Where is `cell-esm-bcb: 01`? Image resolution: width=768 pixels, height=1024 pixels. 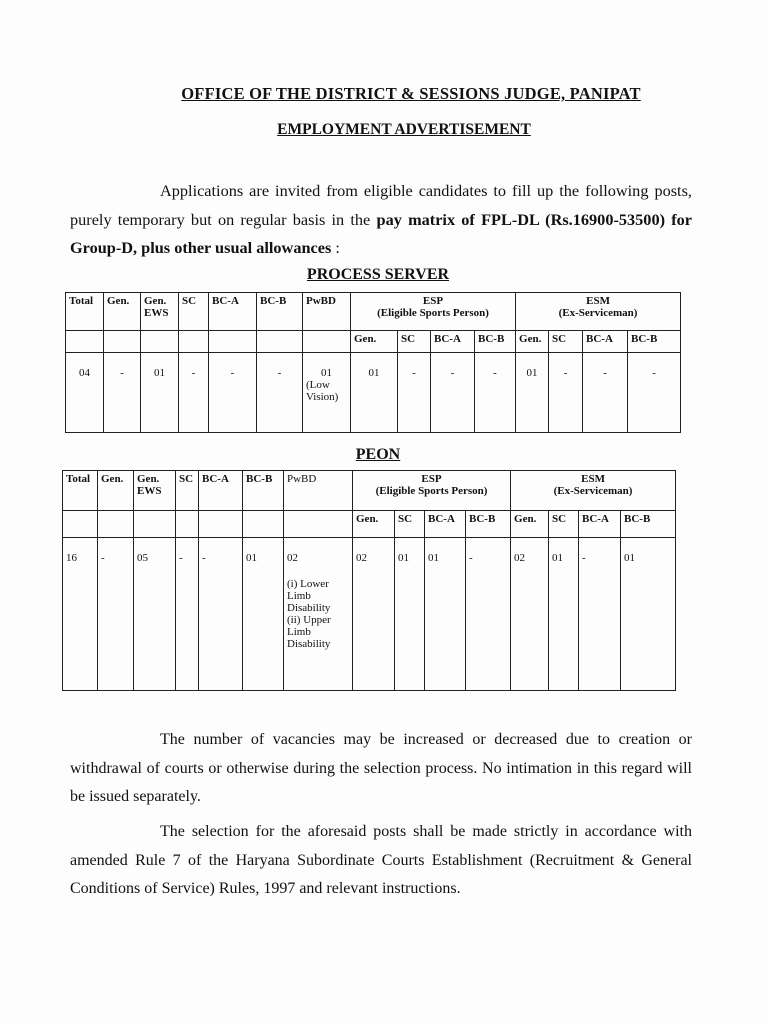
cell-esm-bcb: 01 is located at coordinates (648, 614).